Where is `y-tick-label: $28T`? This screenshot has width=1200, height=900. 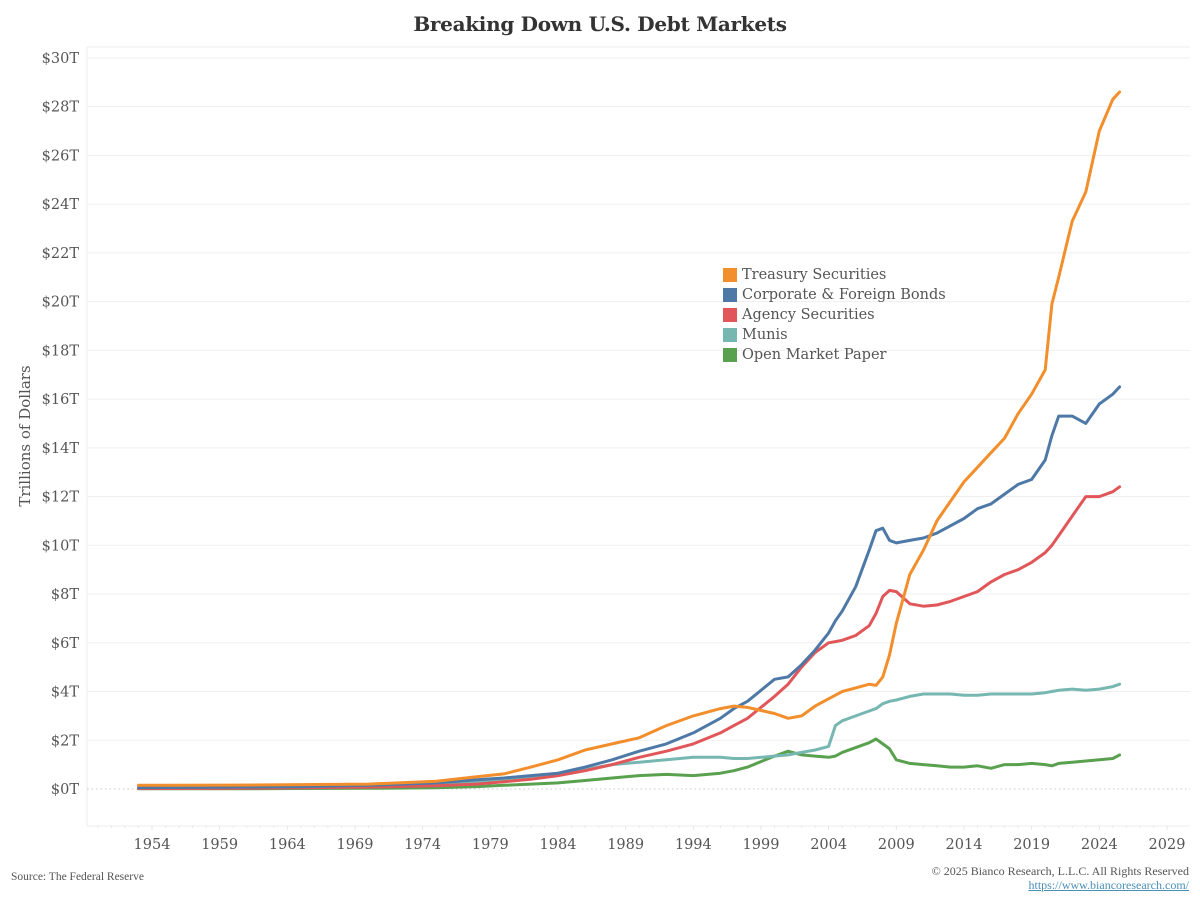
y-tick-label: $28T is located at coordinates (61, 108).